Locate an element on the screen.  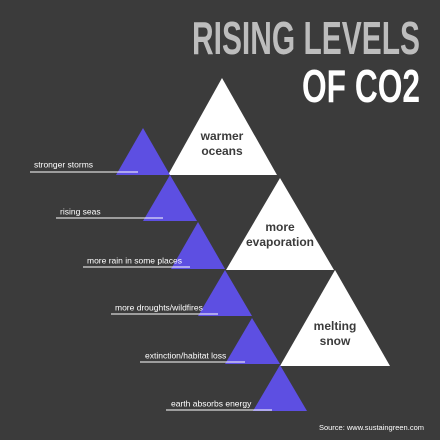
cause-label: warmer is located at coordinates (222, 136).